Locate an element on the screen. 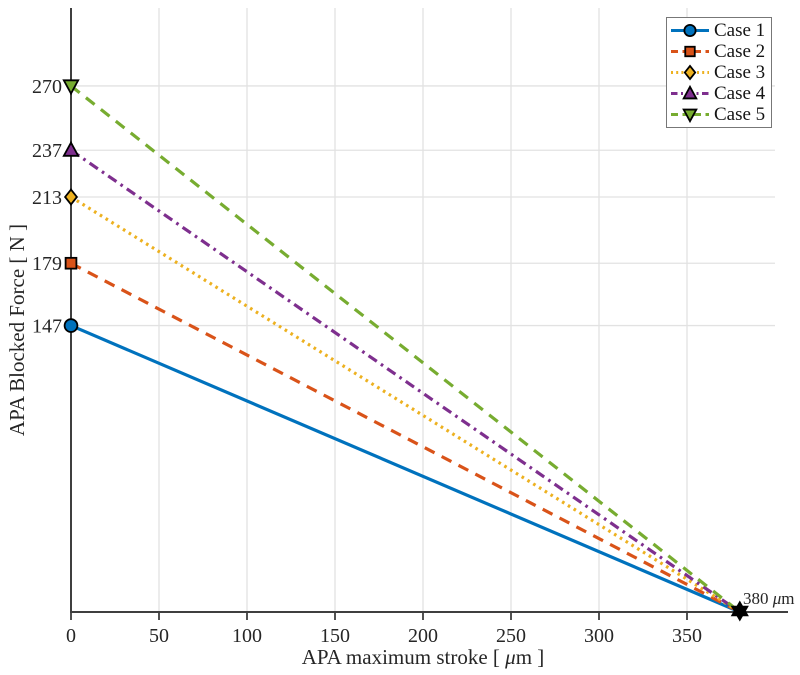 The height and width of the screenshot is (675, 800). legend-item-case-1: Case 1 is located at coordinates (717, 30).